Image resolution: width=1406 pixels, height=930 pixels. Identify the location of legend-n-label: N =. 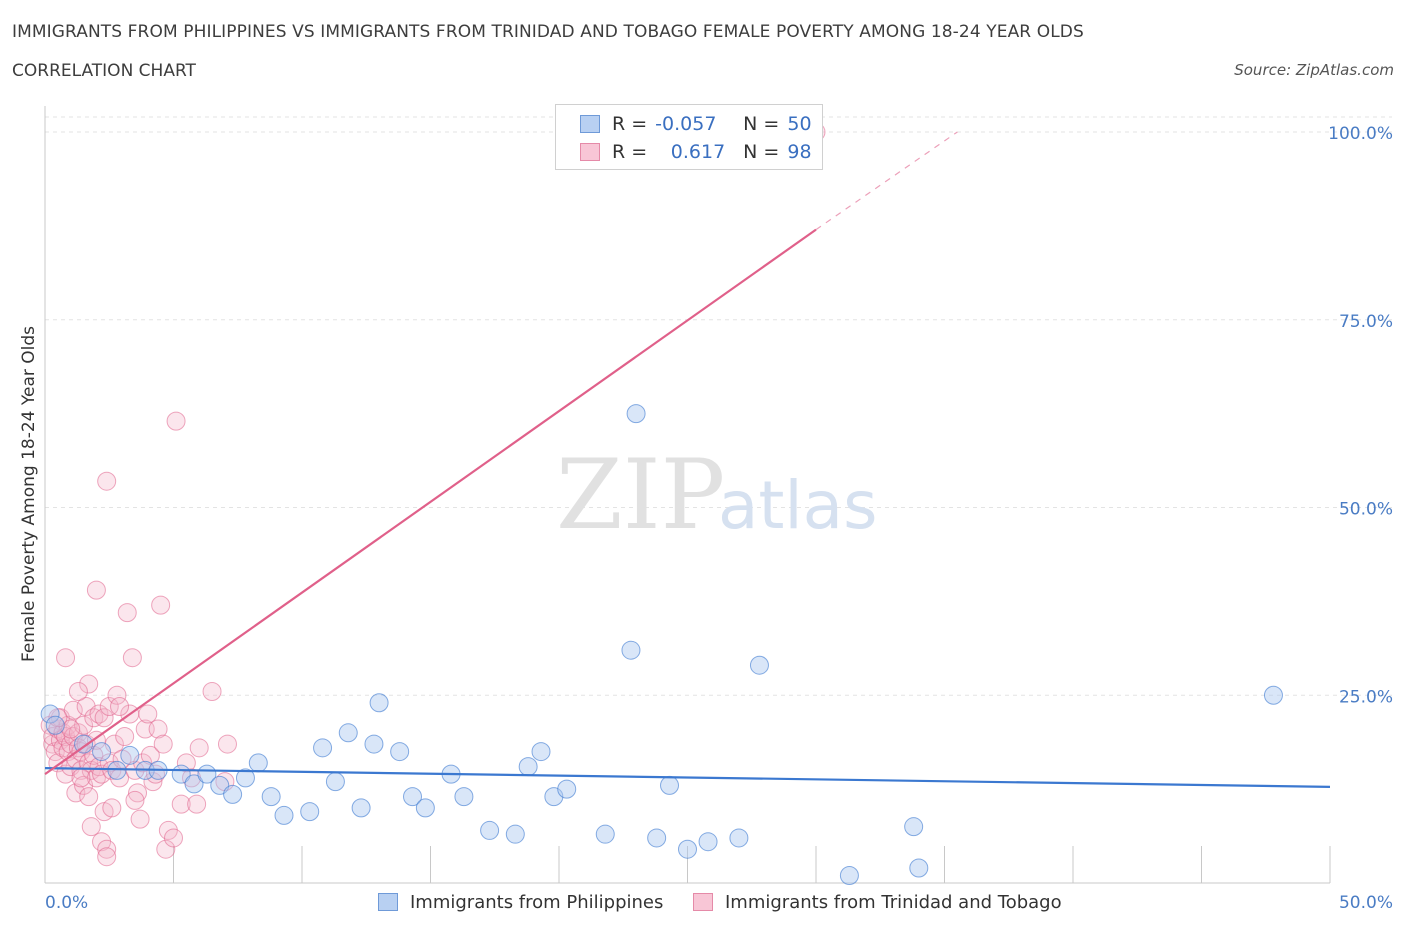
(761, 152).